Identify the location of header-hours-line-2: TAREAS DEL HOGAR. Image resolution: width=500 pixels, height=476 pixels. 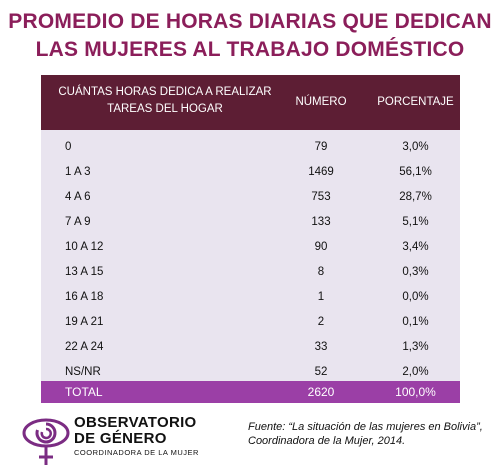
(165, 109).